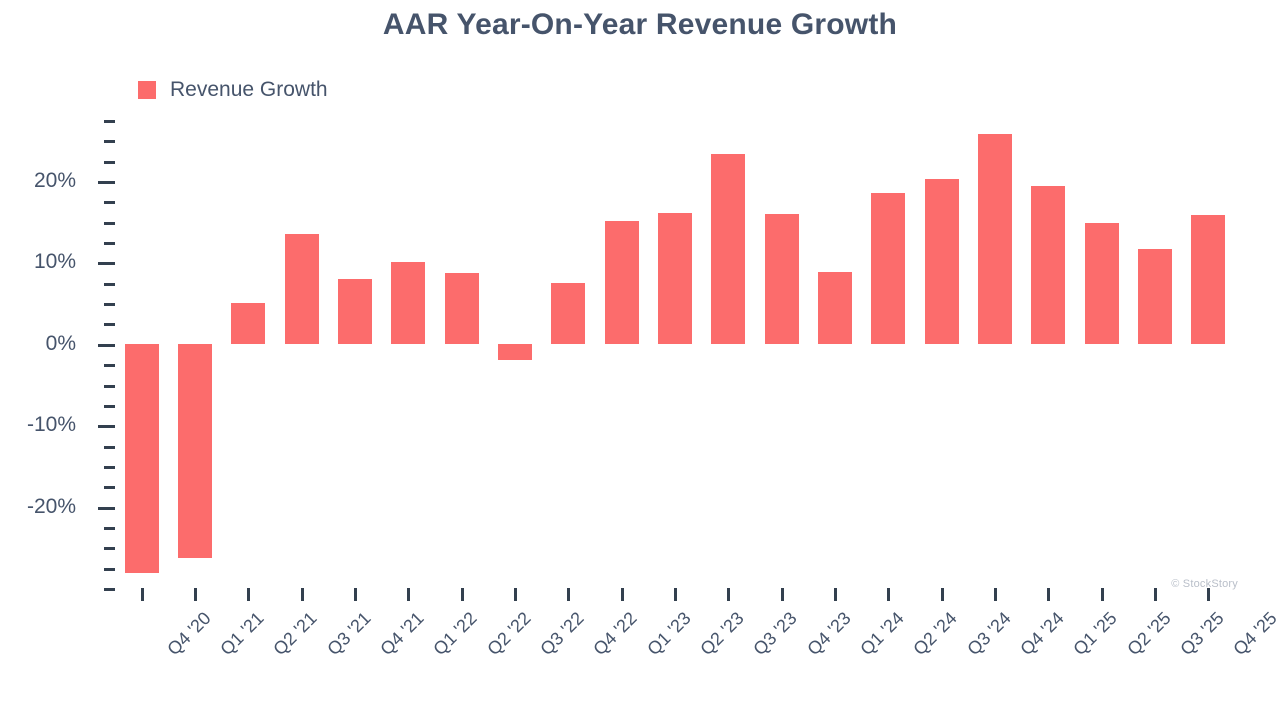  What do you see at coordinates (189, 634) in the screenshot?
I see `x-axis-tick-label: Q4 '20` at bounding box center [189, 634].